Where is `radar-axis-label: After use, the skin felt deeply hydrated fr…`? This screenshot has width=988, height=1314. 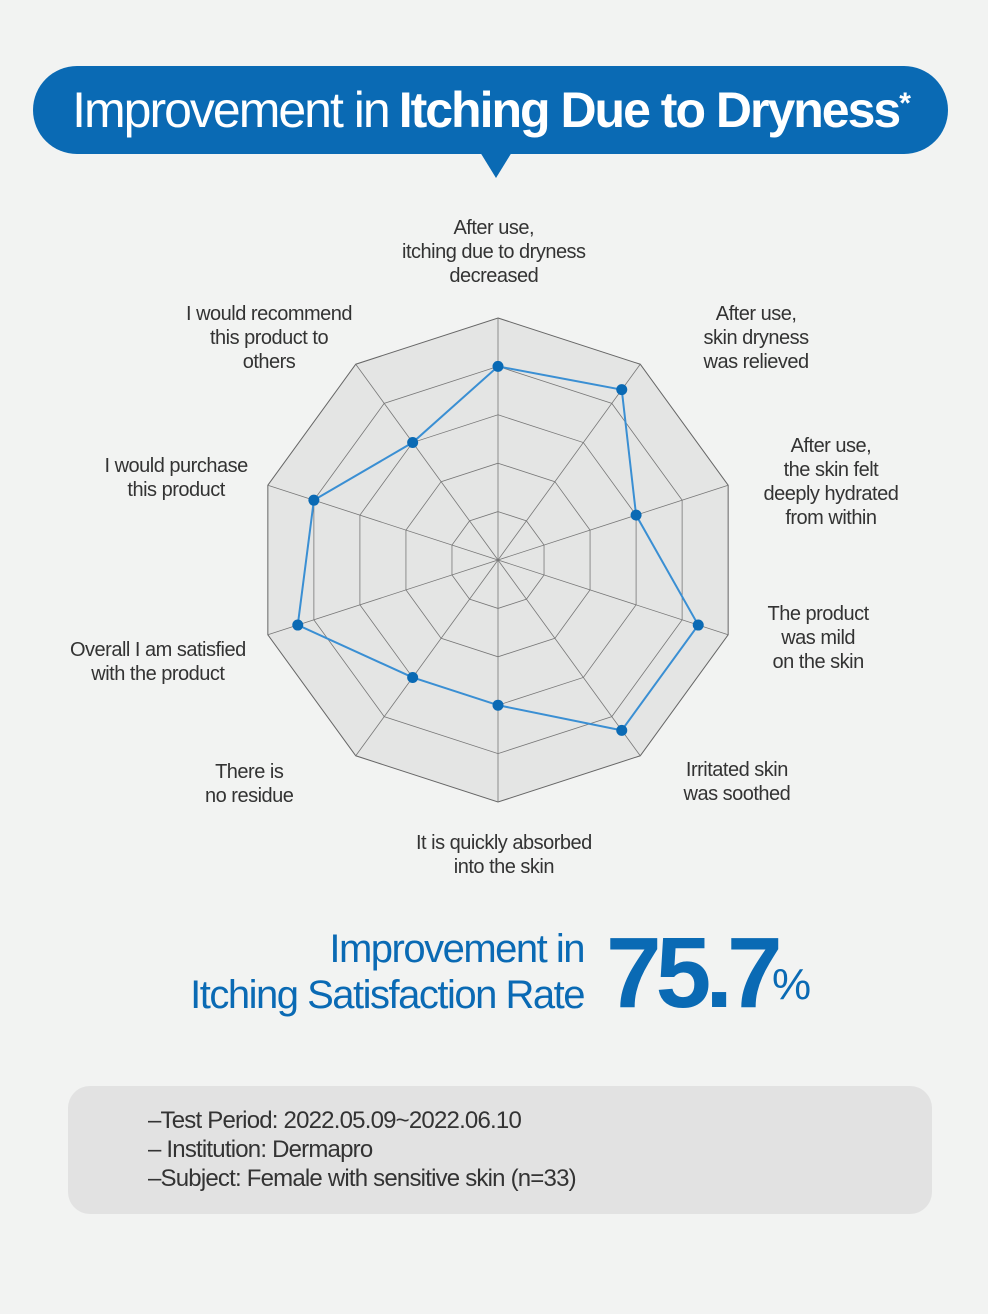
radar-axis-label: After use, the skin felt deeply hydrated fr… is located at coordinates (831, 482).